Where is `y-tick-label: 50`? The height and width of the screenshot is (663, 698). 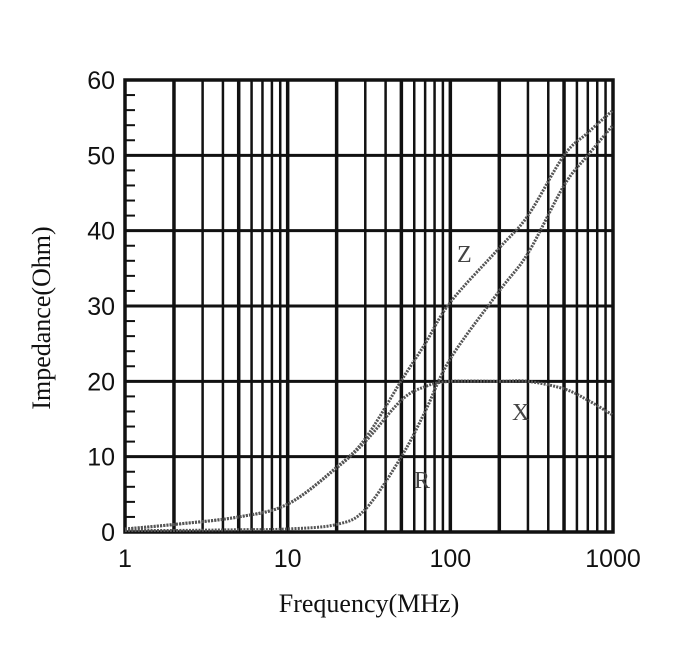
y-tick-label: 50 is located at coordinates (101, 156).